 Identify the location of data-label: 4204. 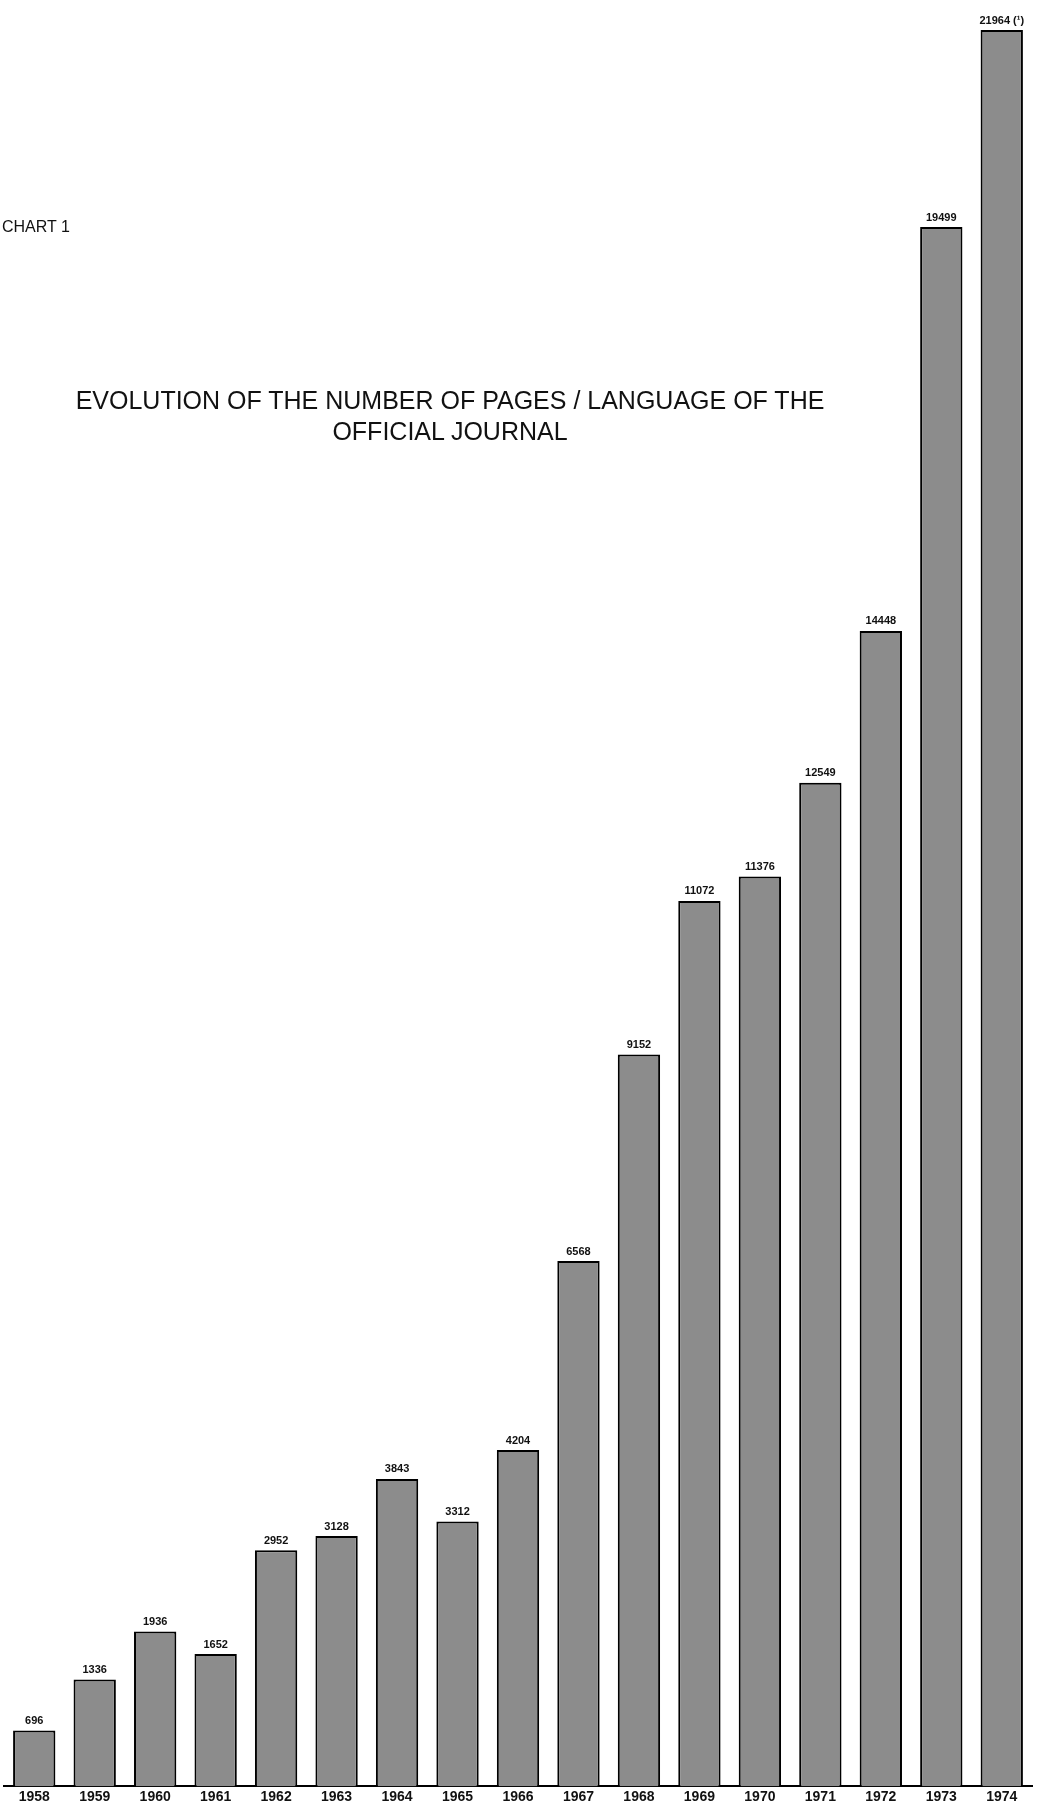
(518, 1439).